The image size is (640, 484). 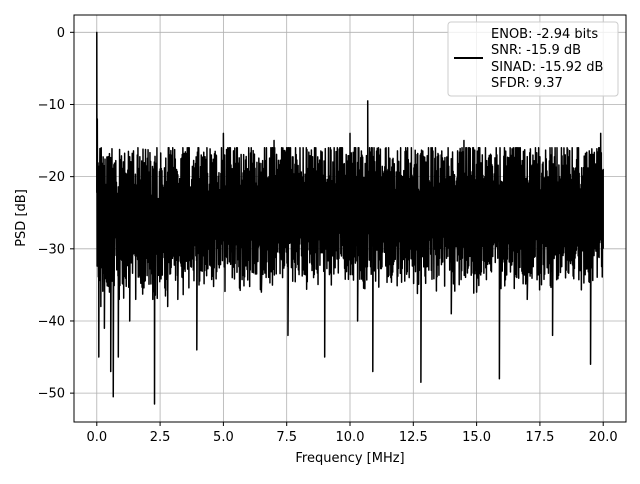 What do you see at coordinates (51, 394) in the screenshot?
I see `y-tick-label: −50` at bounding box center [51, 394].